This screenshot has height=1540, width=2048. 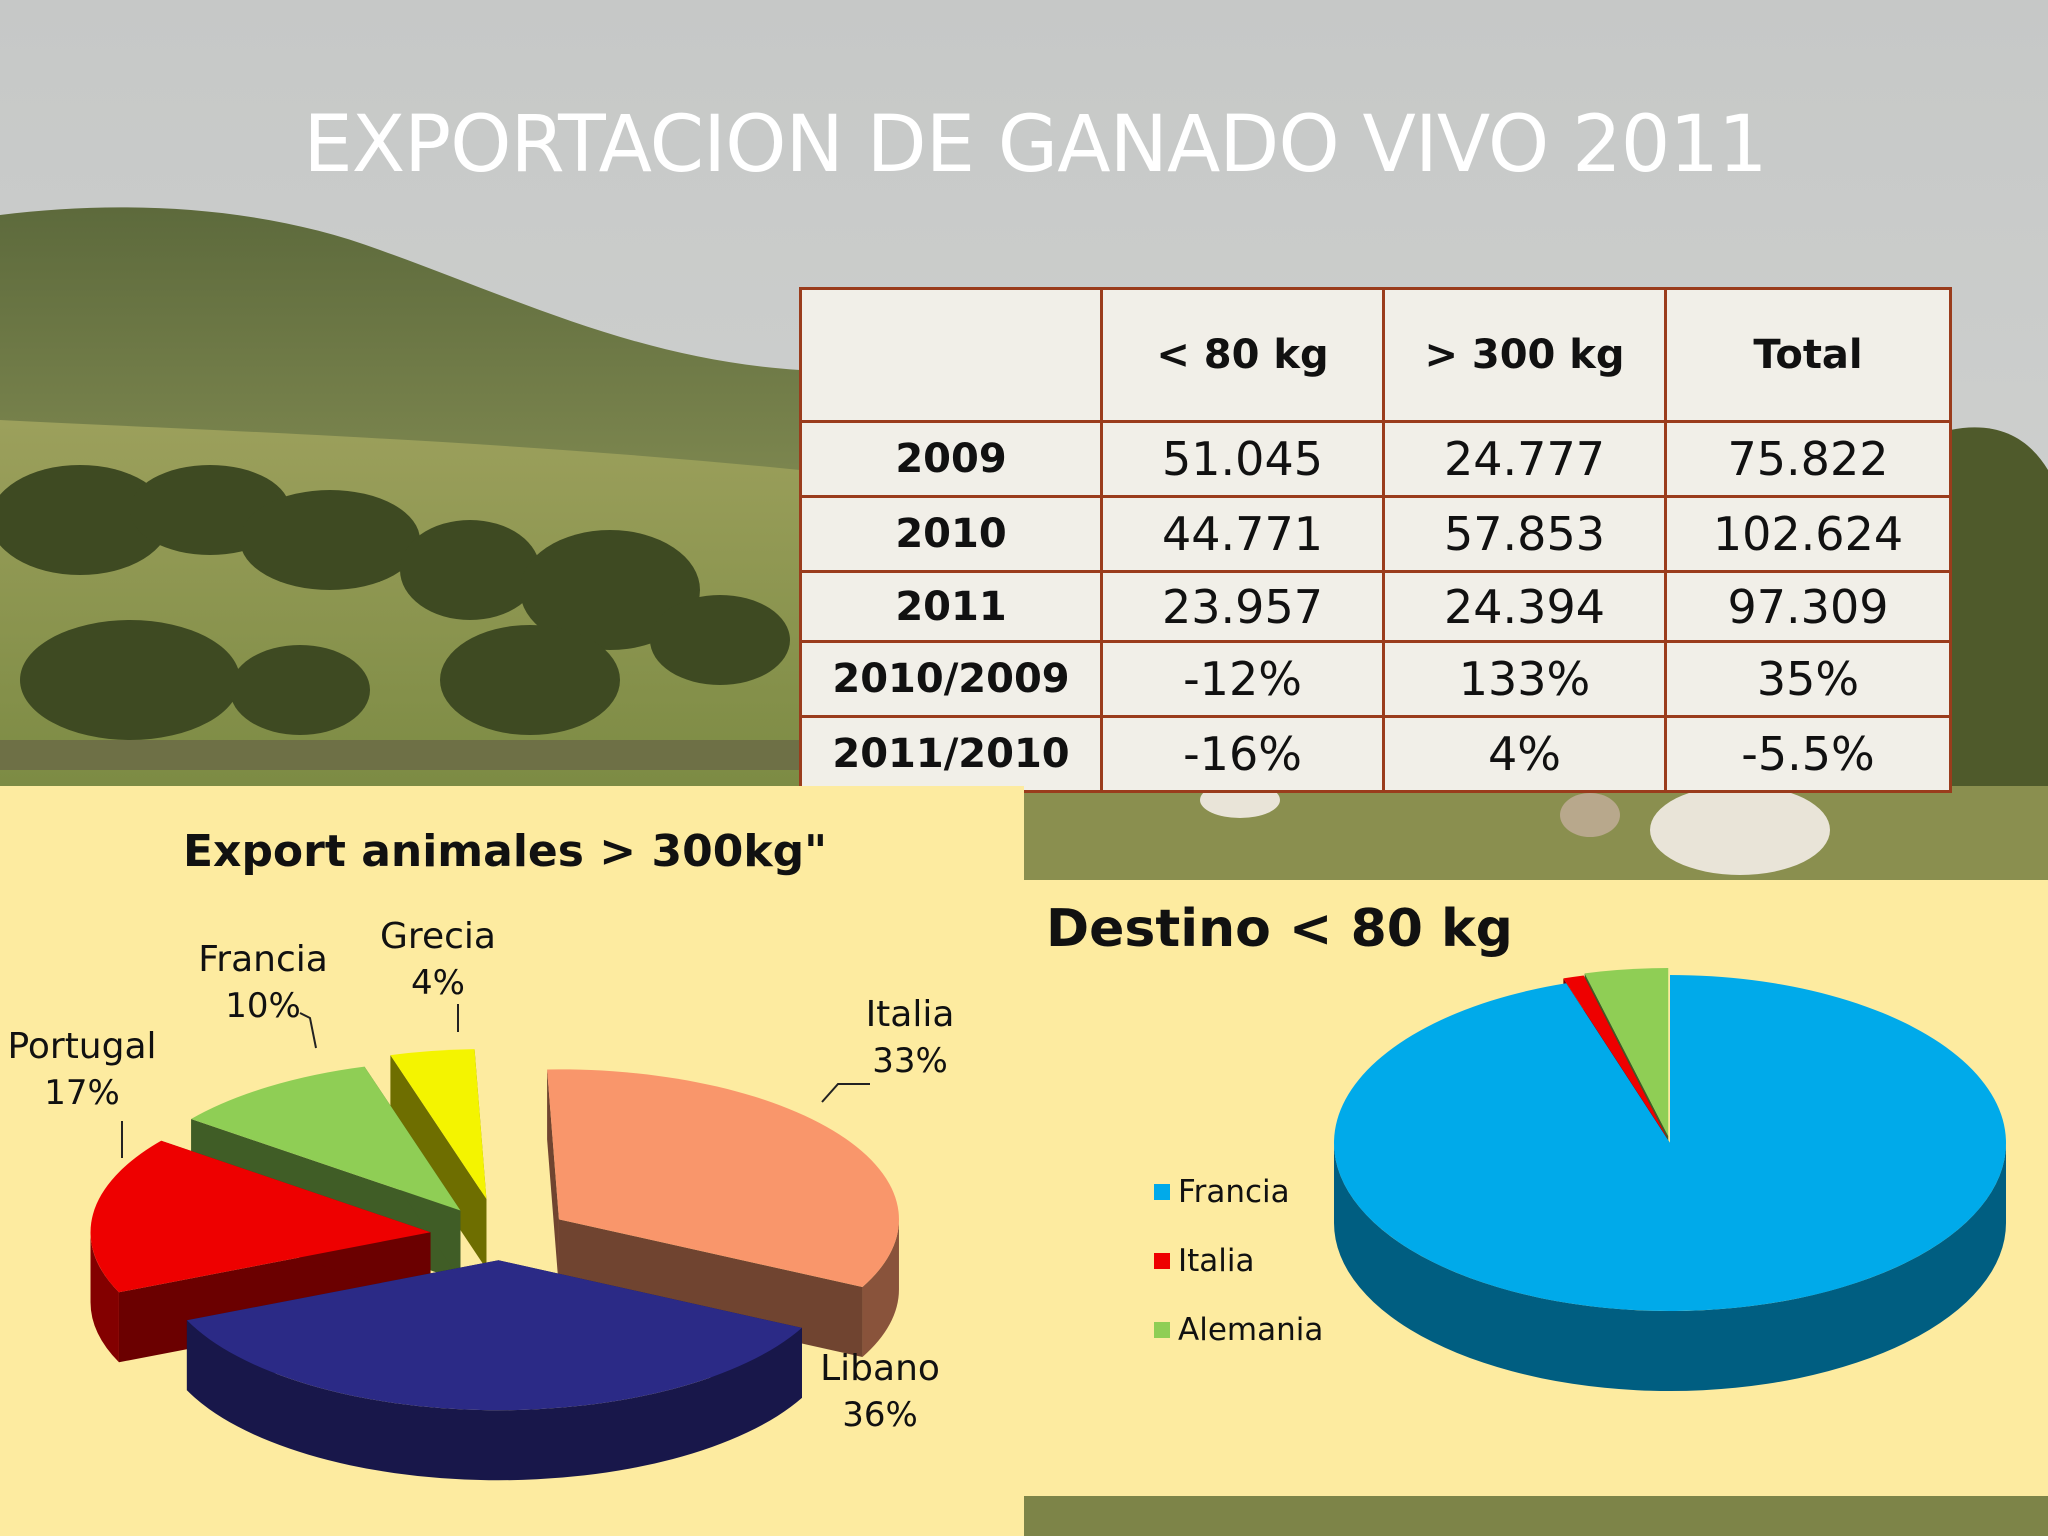 What do you see at coordinates (1808, 606) in the screenshot?
I see `table-cell: 97.309` at bounding box center [1808, 606].